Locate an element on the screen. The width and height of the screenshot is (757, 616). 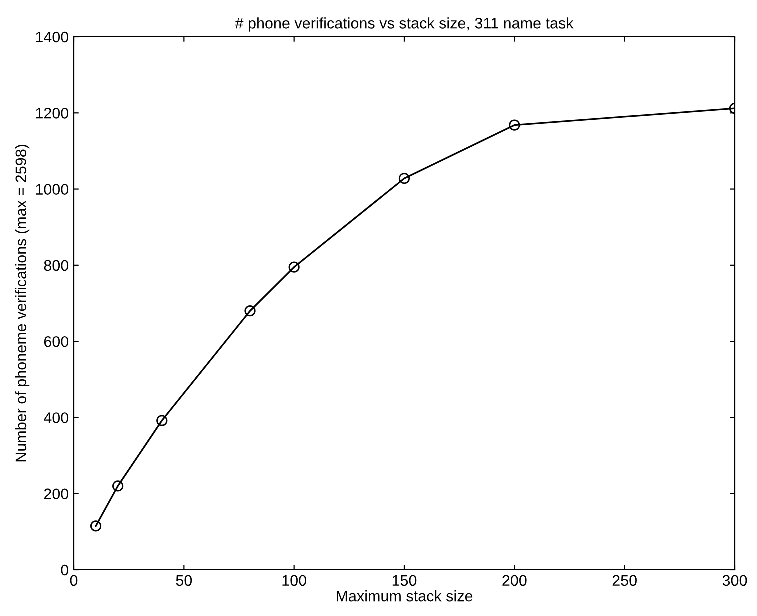
x-tick-label: 300 is located at coordinates (735, 580).